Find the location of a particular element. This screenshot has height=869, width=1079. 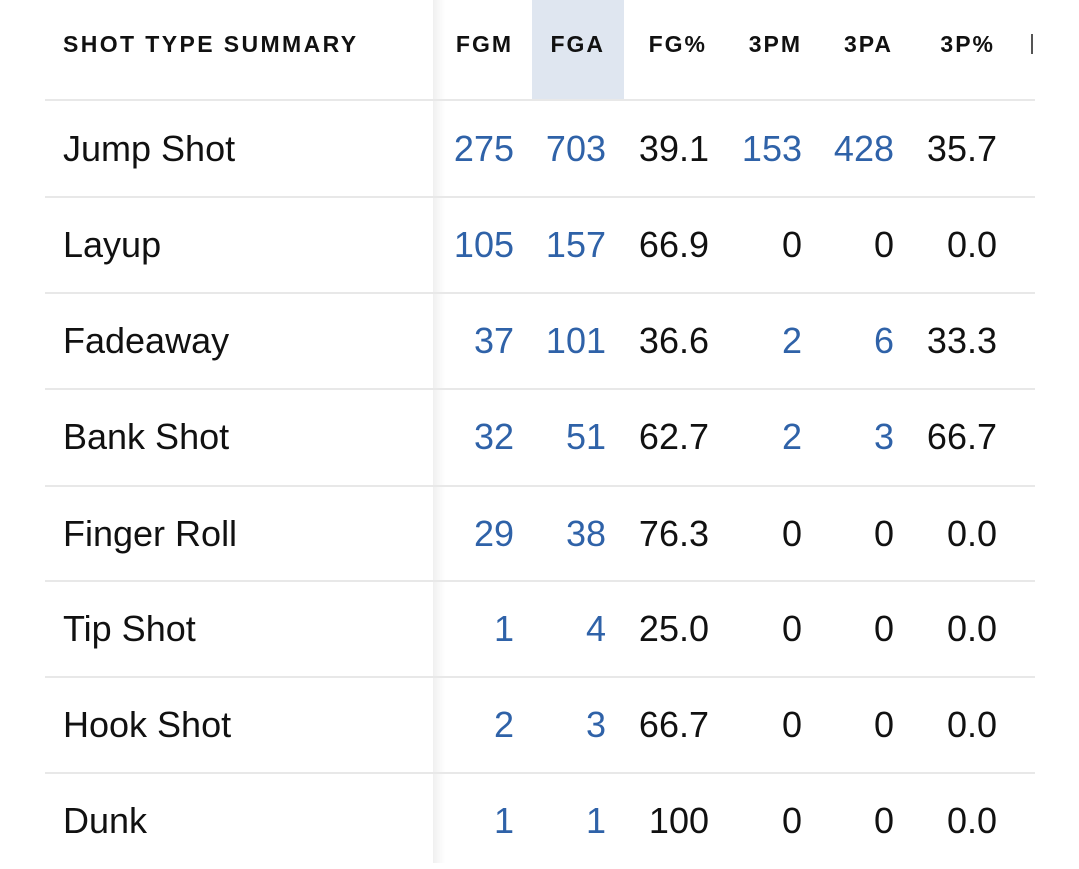

sorted-column-highlight is located at coordinates (578, 50).